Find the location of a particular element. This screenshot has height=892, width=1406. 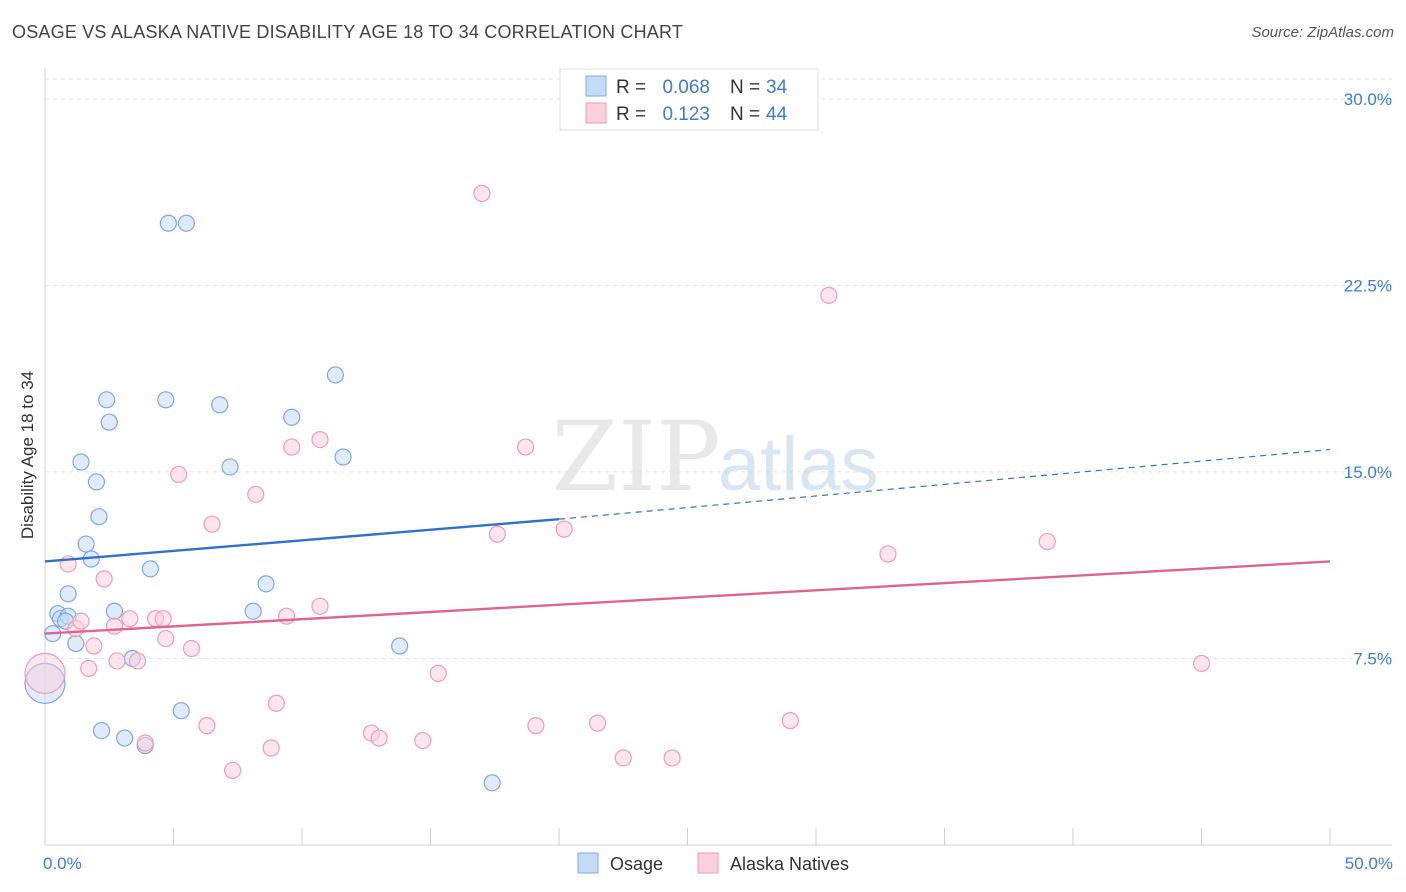

watermark-atlas: atlas is located at coordinates (798, 464).